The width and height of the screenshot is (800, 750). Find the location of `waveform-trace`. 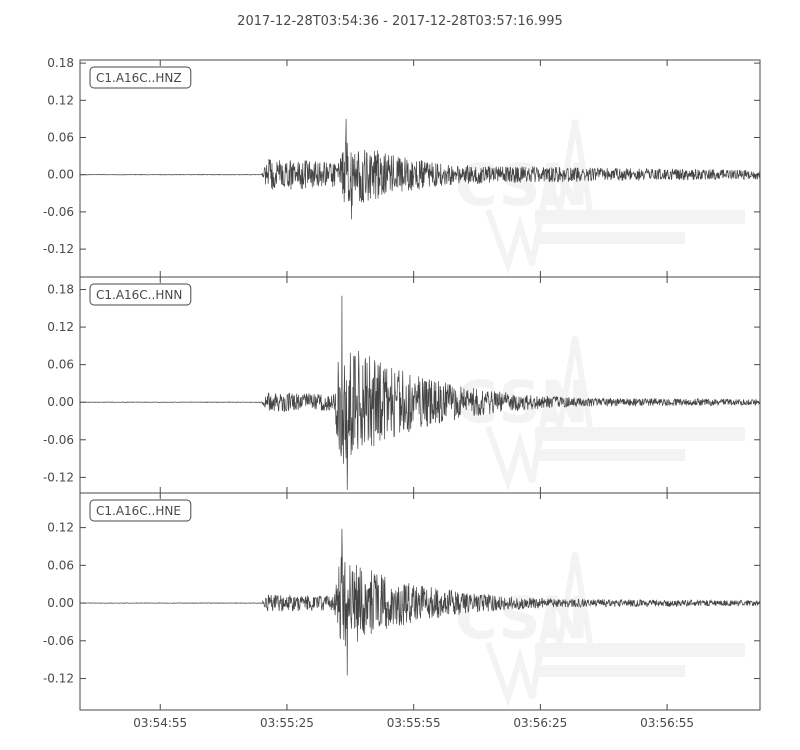

waveform-trace is located at coordinates (420, 169).